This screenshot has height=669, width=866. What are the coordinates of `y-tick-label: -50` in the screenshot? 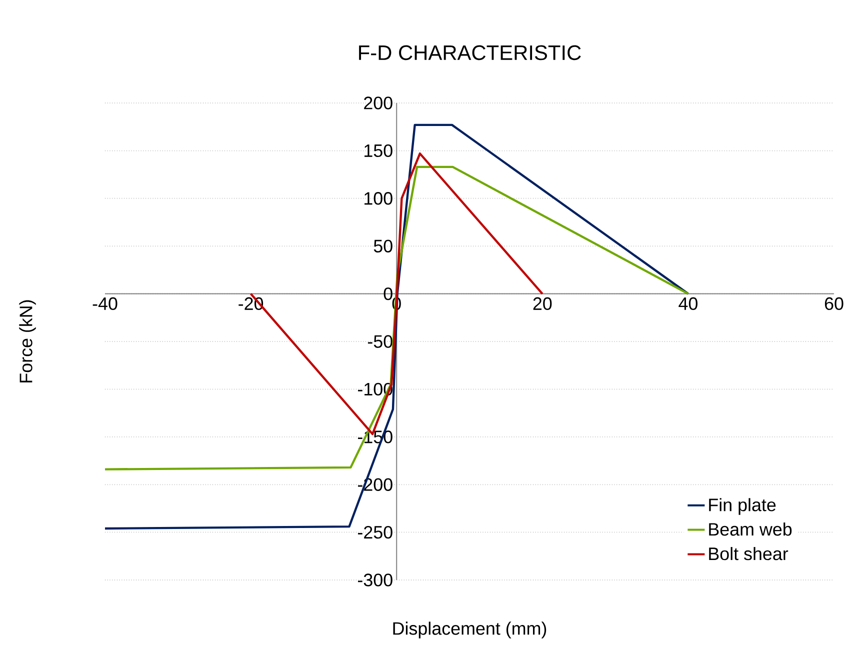 It's located at (380, 341).